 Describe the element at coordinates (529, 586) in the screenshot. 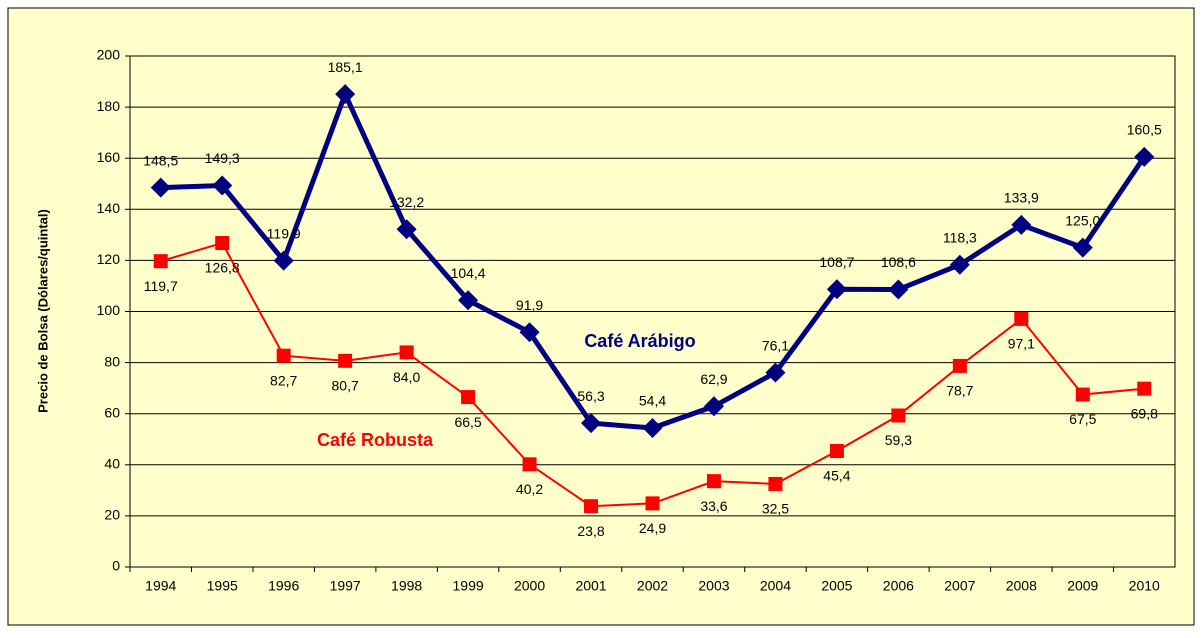

I see `x-tick-label: 2000` at that location.